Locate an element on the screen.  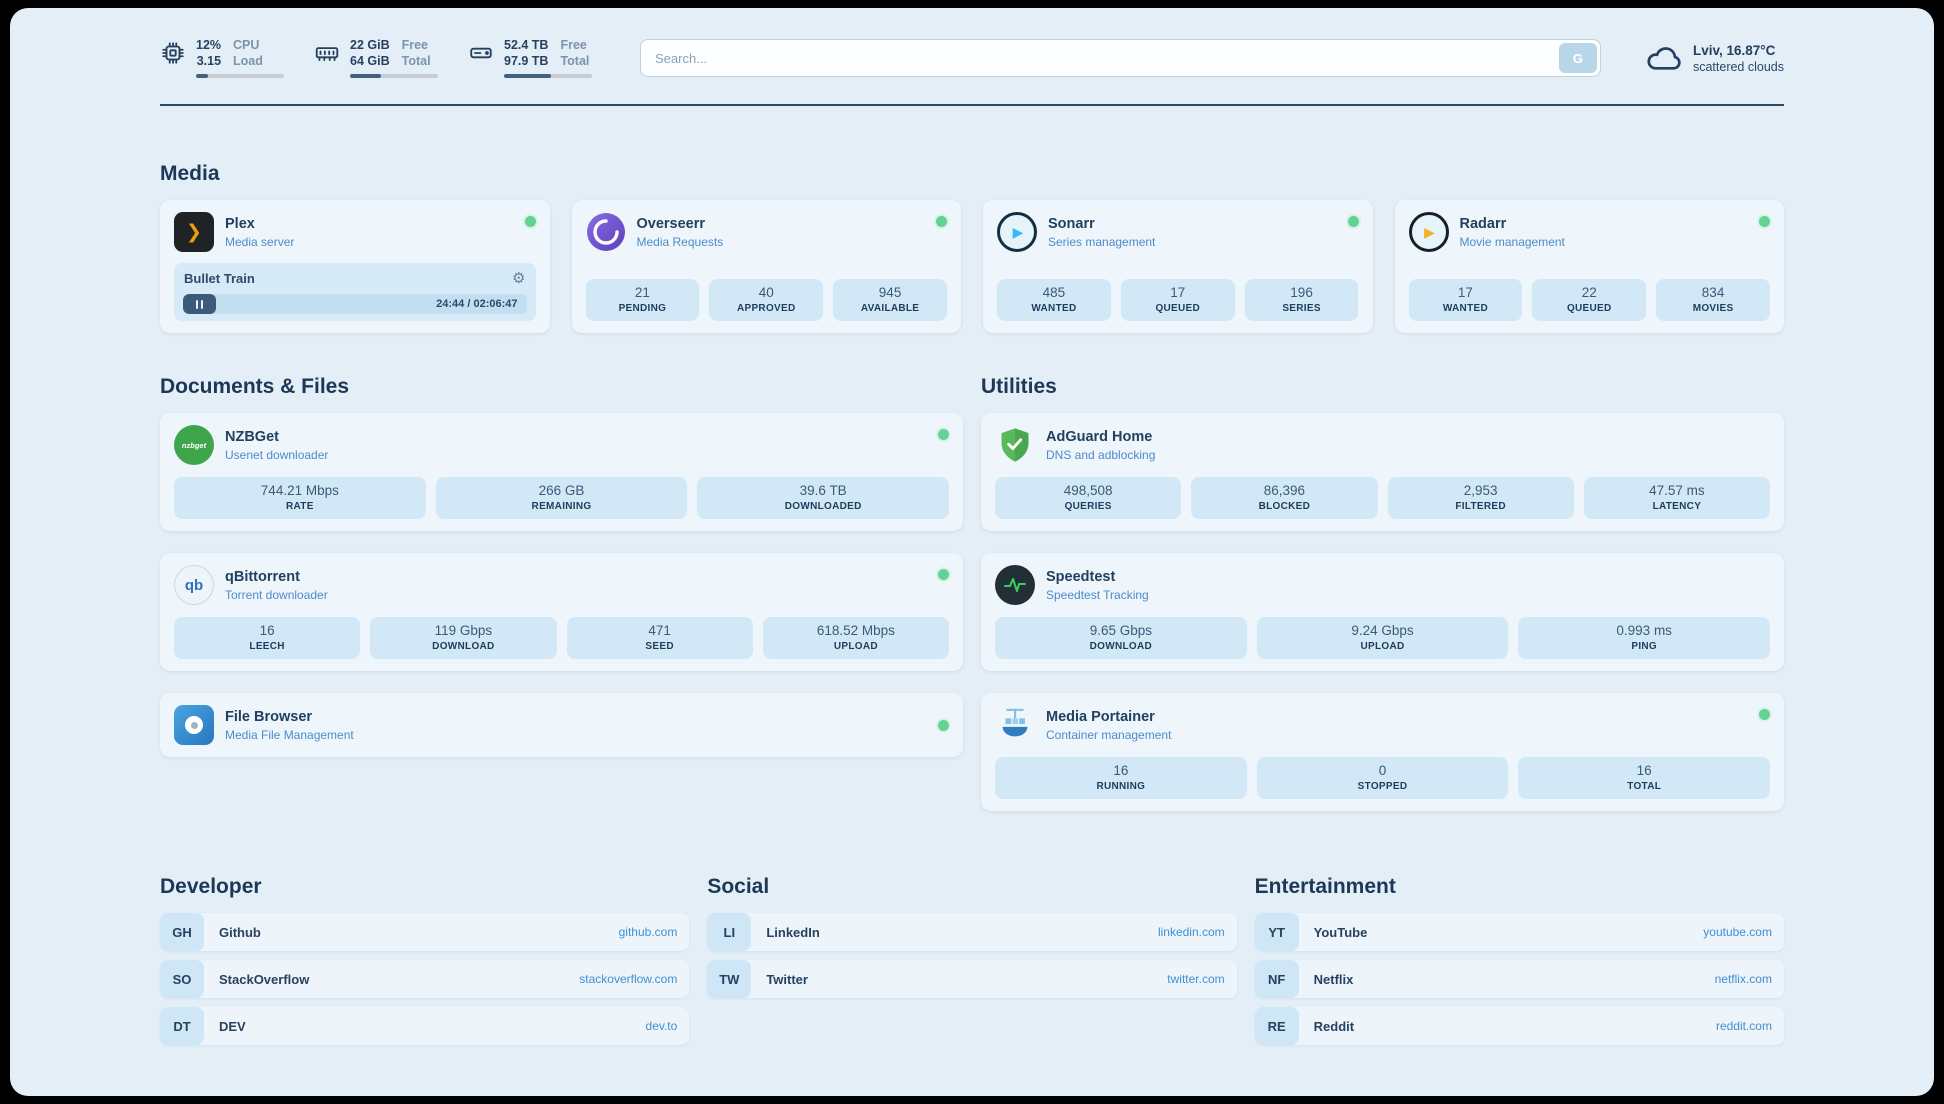
cpu-load-value: 3.15 is located at coordinates (209, 60).